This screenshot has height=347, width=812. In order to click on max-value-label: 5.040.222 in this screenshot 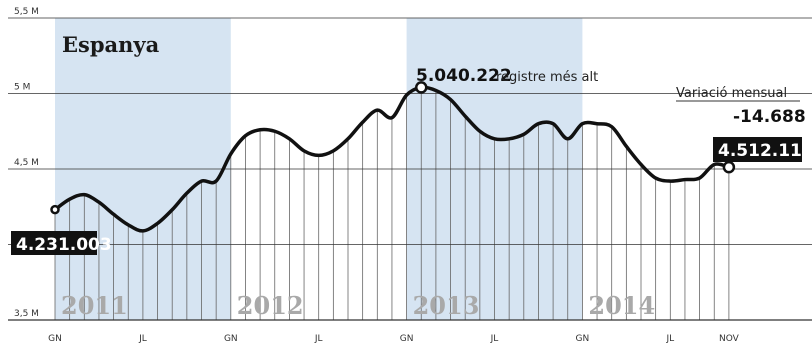, I will do `click(464, 76)`.